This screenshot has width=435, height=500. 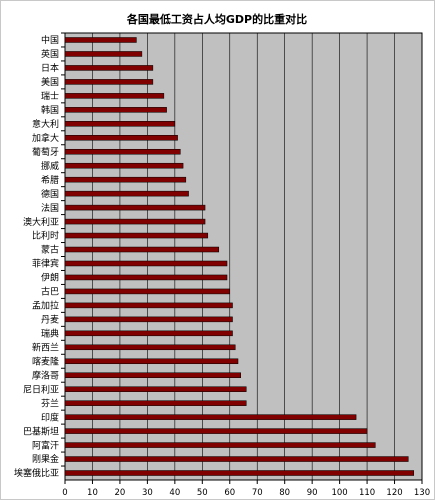 I want to click on category-label: 法国, so click(x=50, y=208).